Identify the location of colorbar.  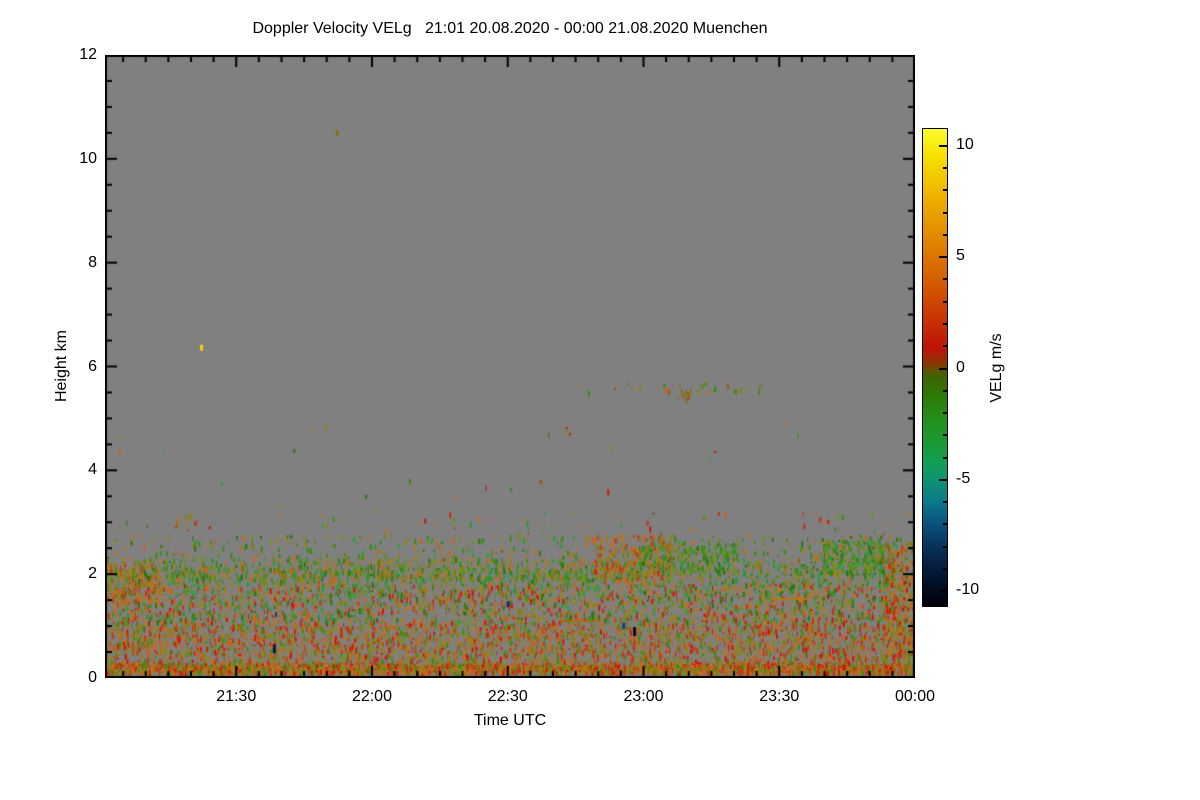
(935, 367).